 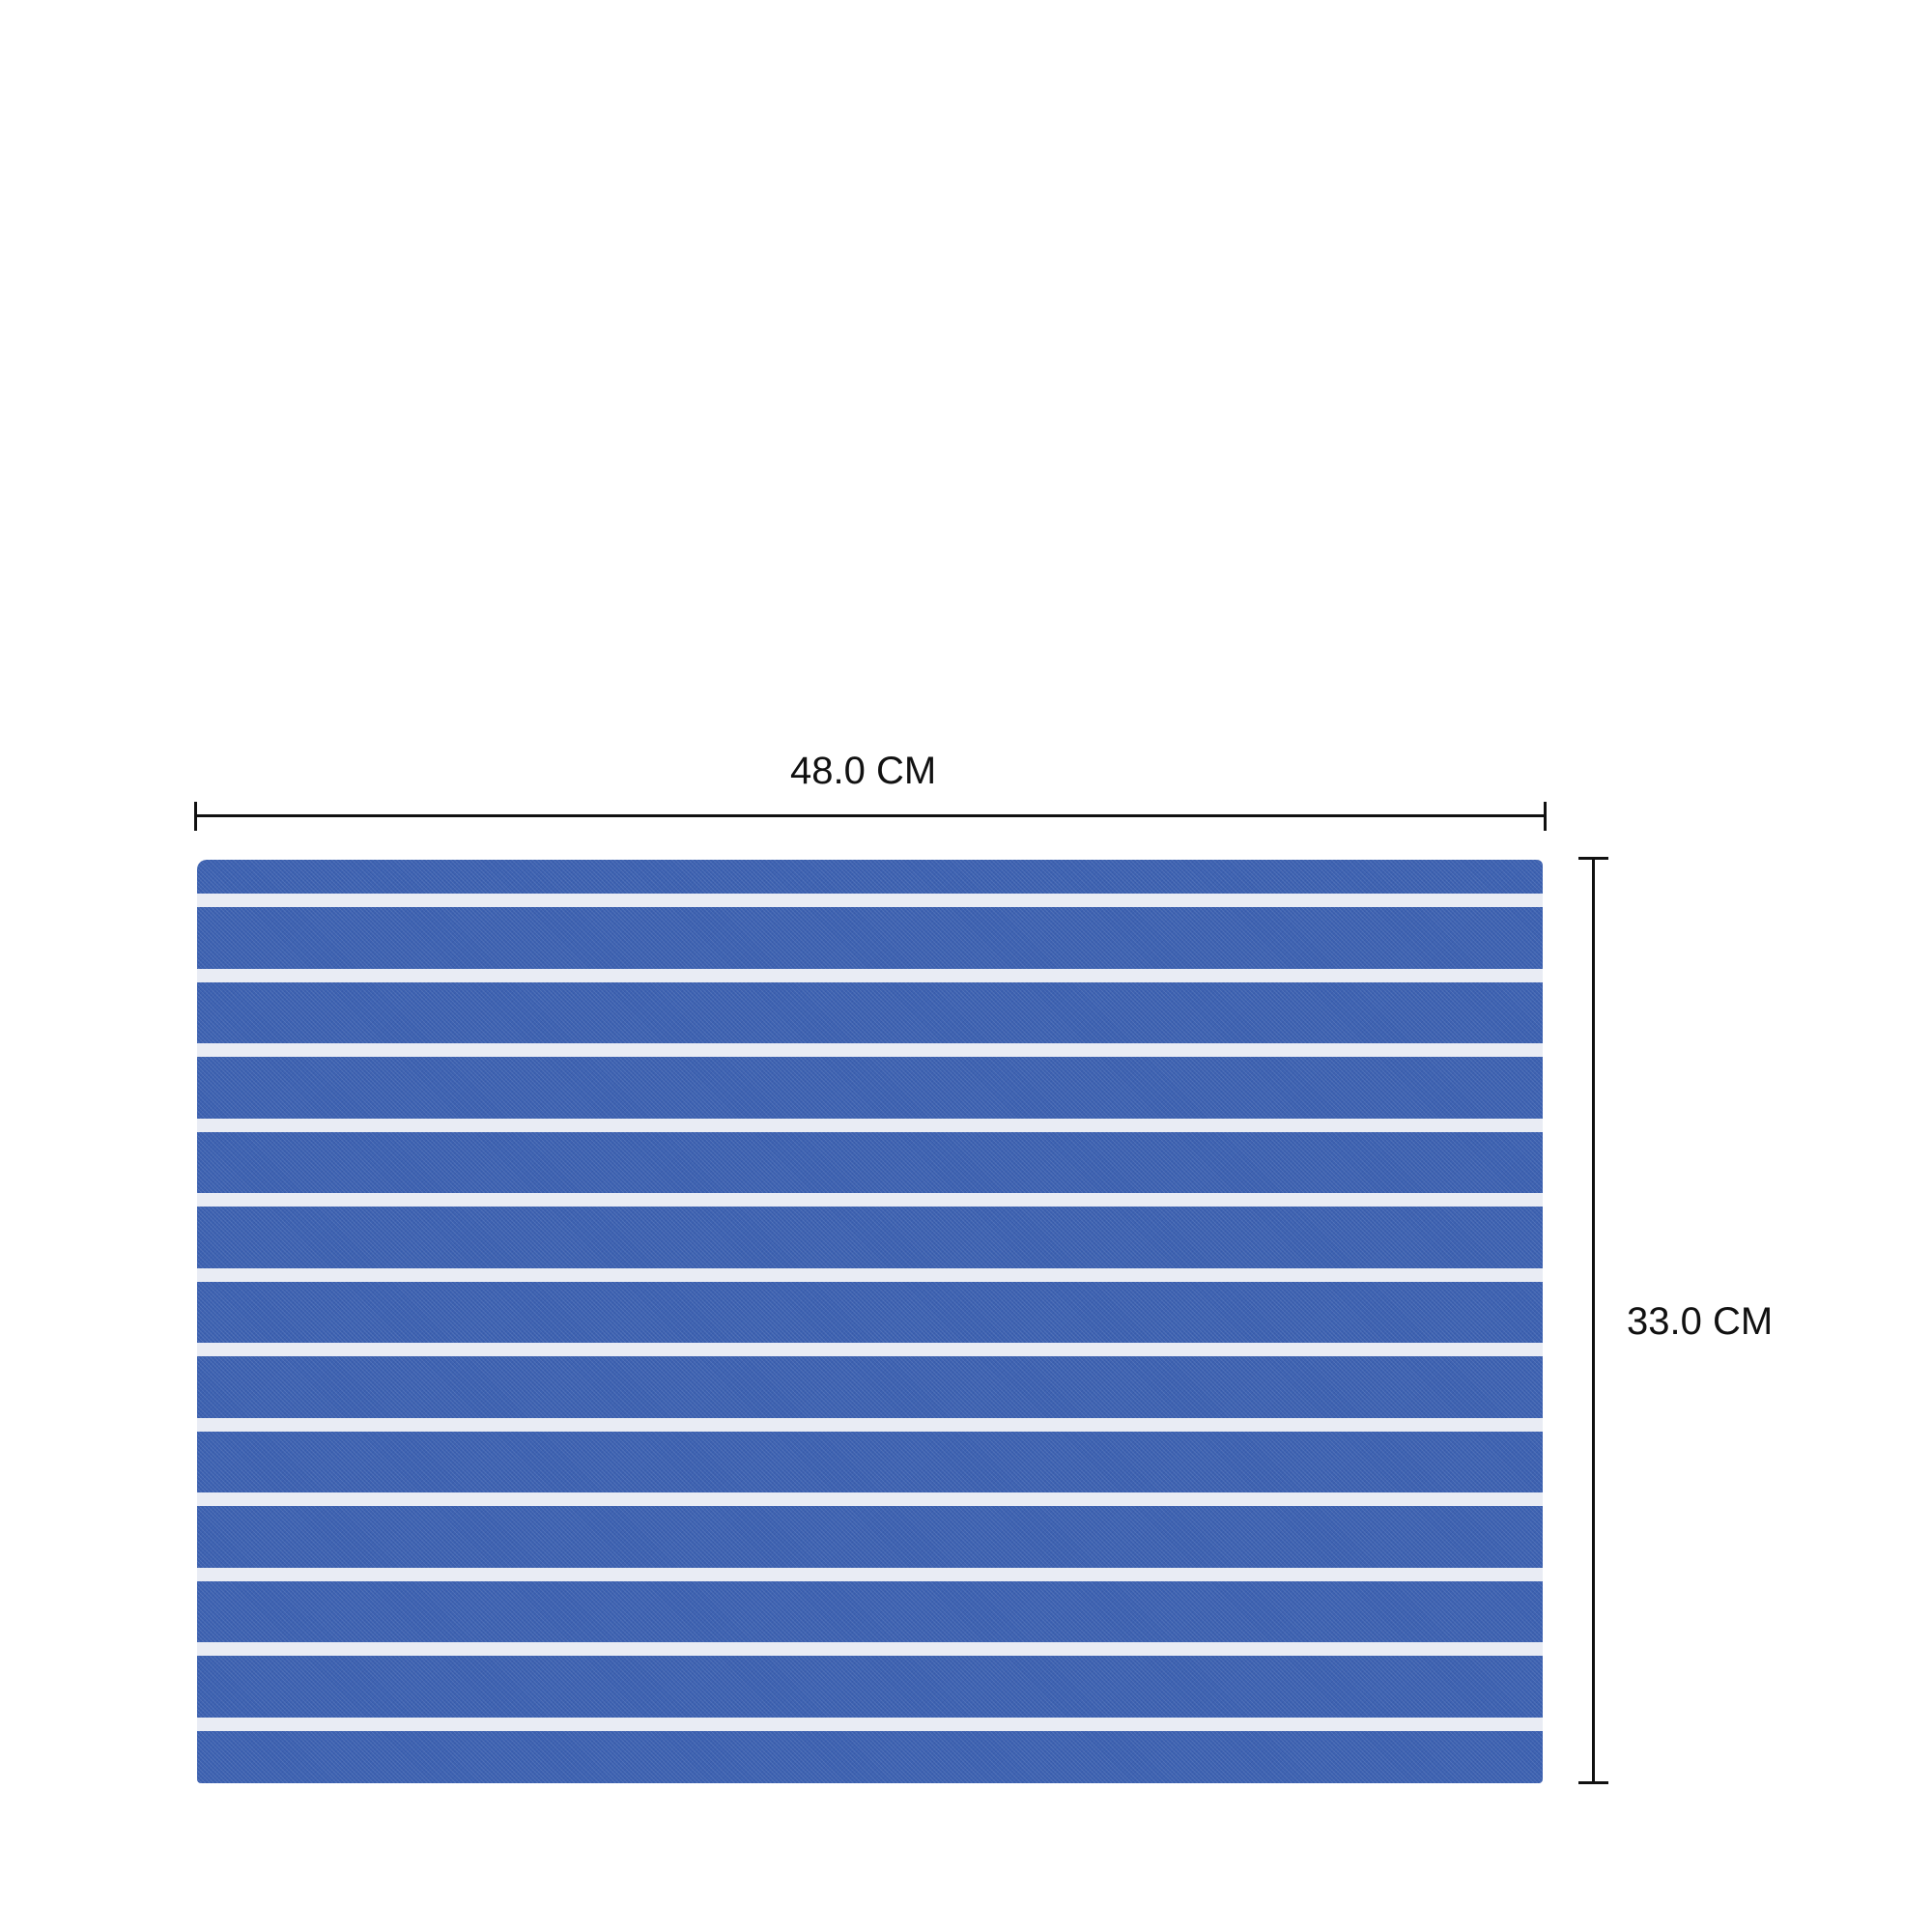 I want to click on height-dimension-tick-top, so click(x=1593, y=858).